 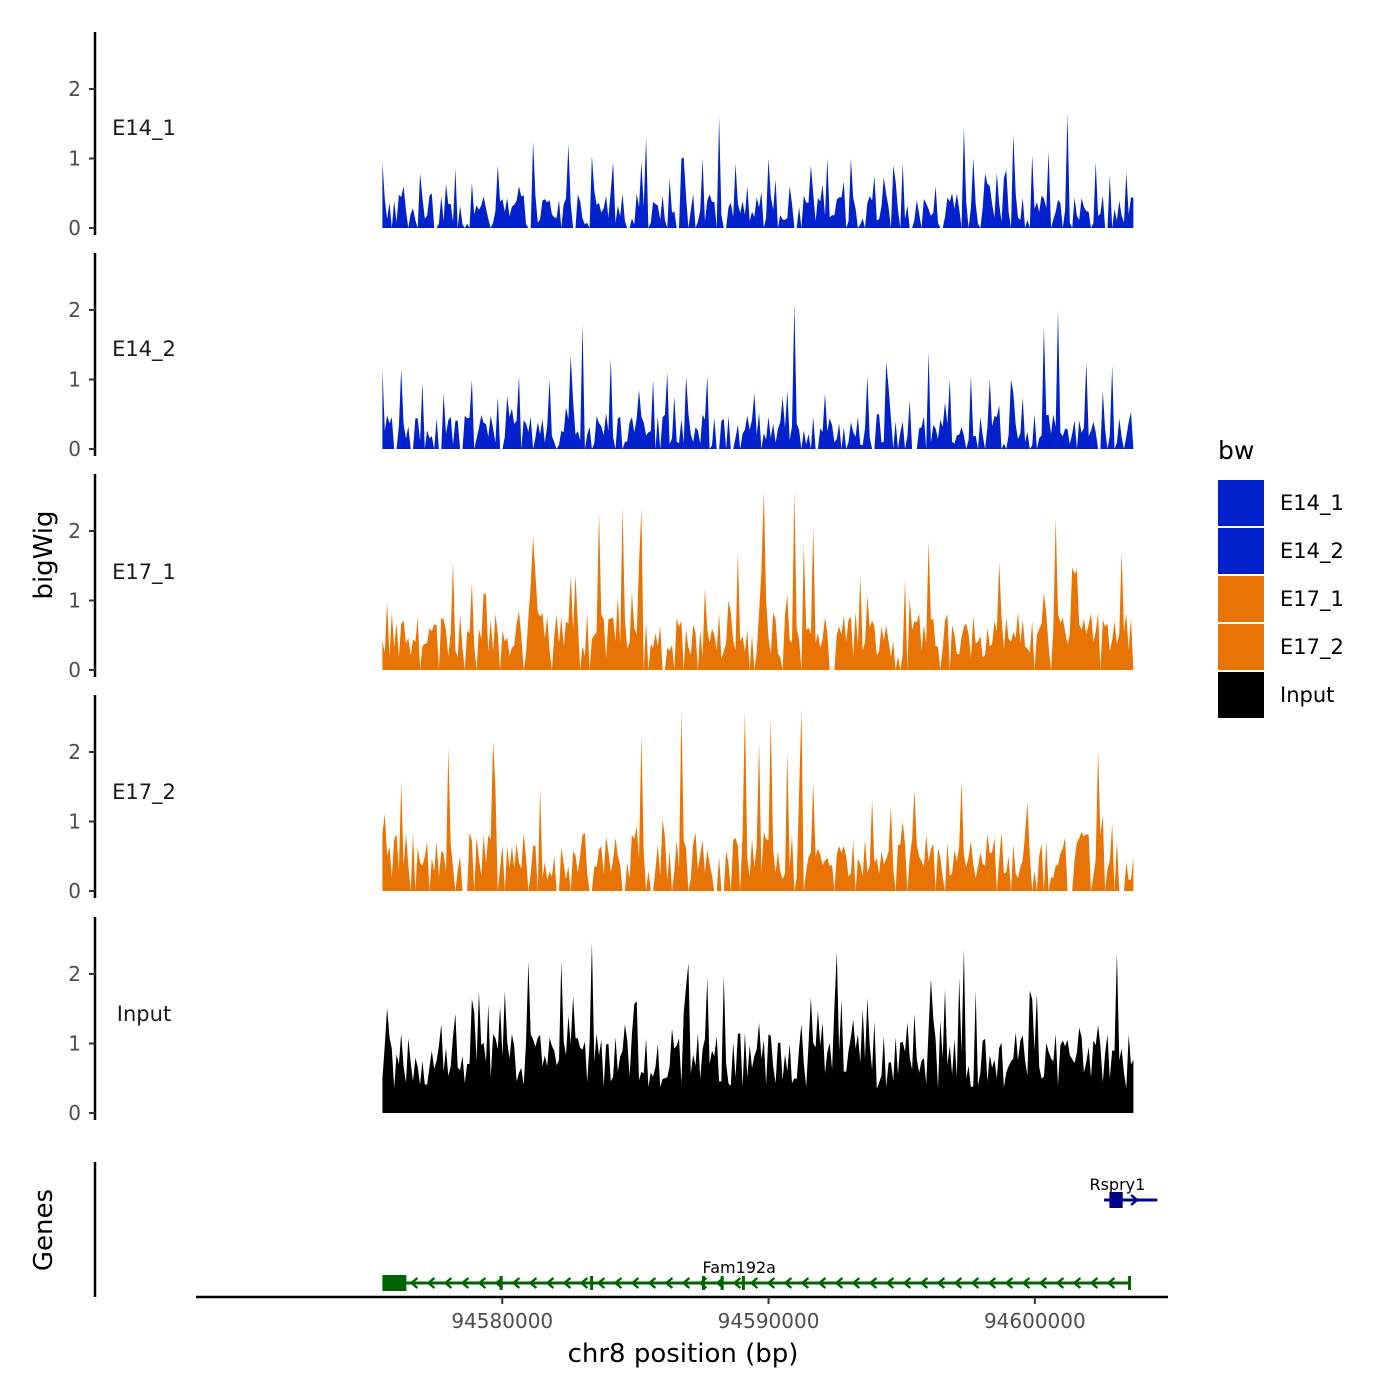 What do you see at coordinates (758, 1027) in the screenshot?
I see `signal-area-input` at bounding box center [758, 1027].